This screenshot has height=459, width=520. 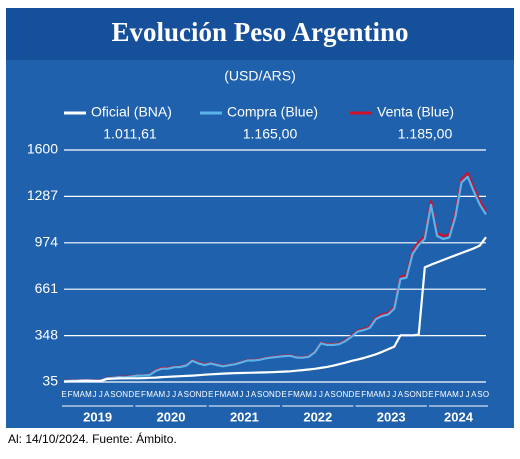 I want to click on chart-title: Evolución Peso Argentino, so click(x=259, y=32).